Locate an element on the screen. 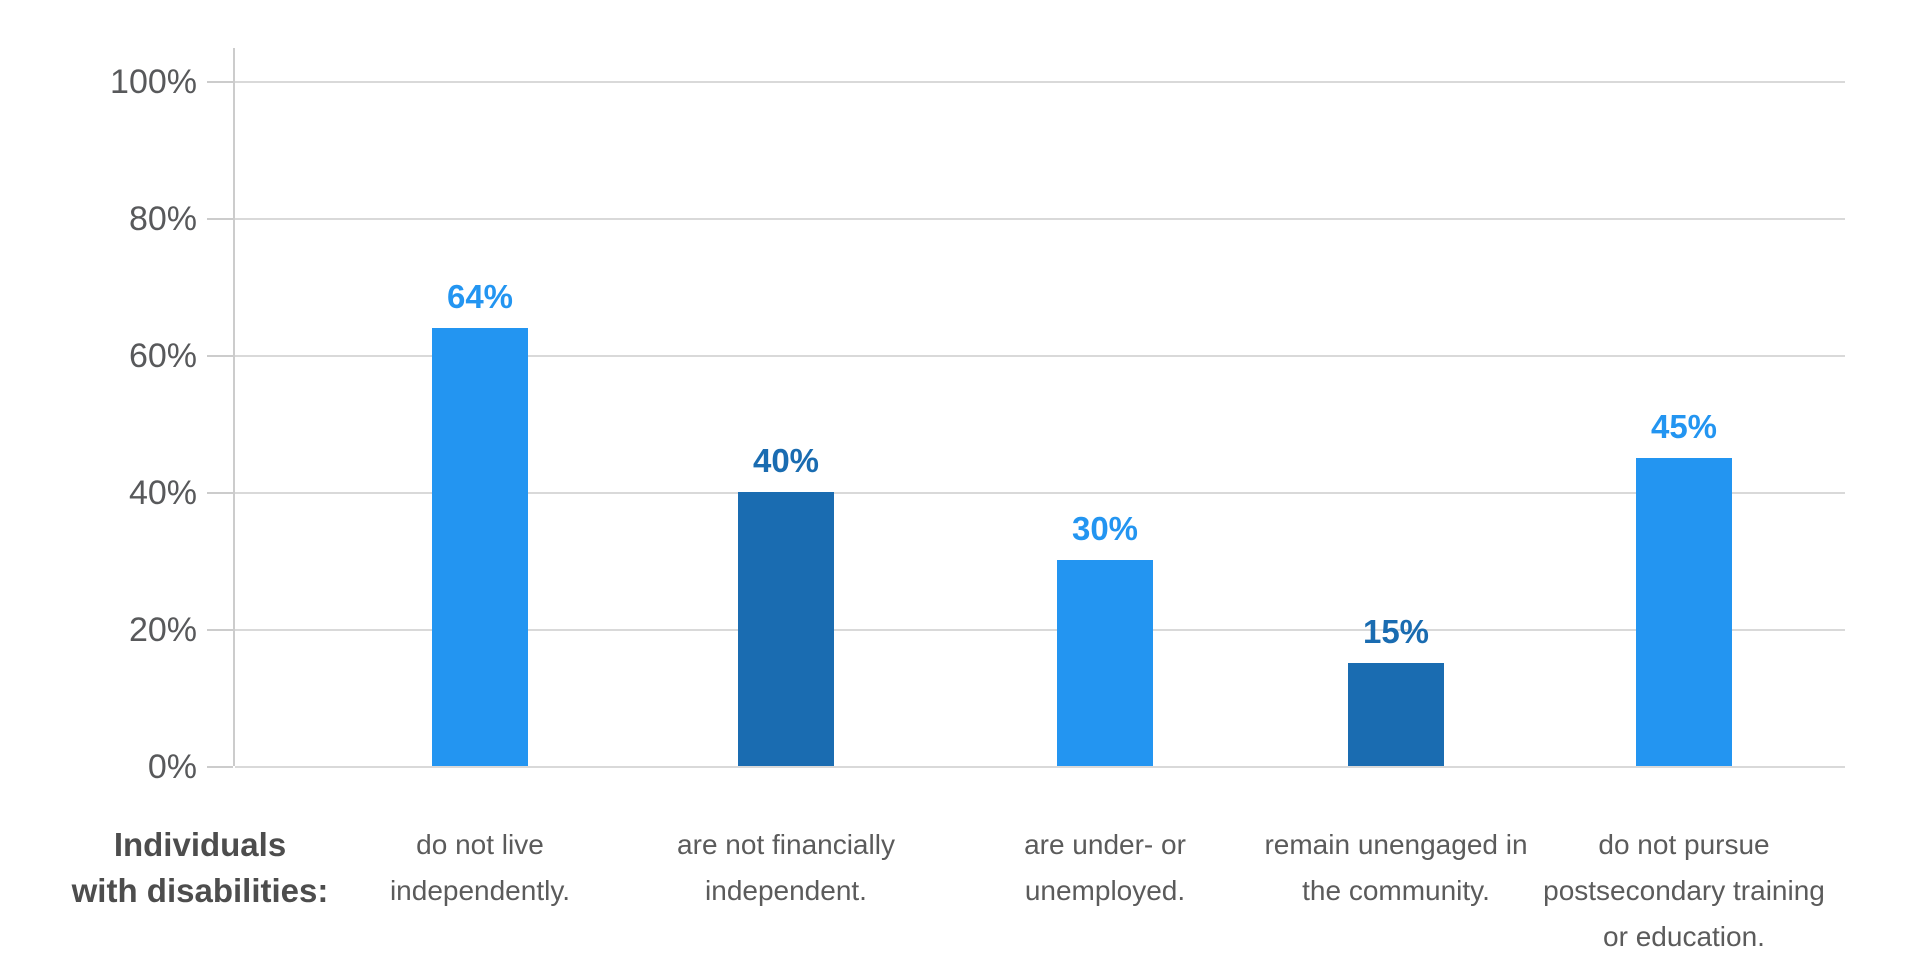 Image resolution: width=1915 pixels, height=972 pixels. y-axis-tick-label: 100% is located at coordinates (153, 82).